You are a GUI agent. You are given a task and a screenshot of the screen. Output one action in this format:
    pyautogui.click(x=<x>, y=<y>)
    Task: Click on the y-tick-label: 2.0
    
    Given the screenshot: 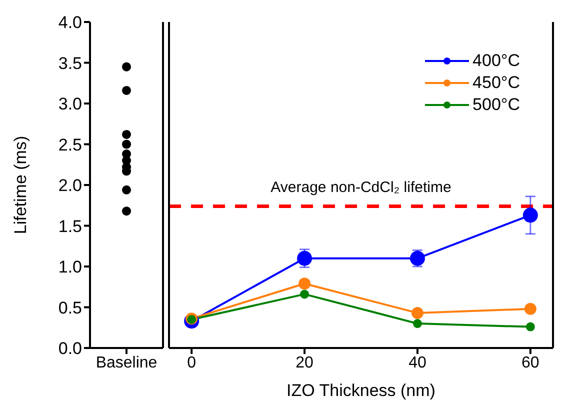 What is the action you would take?
    pyautogui.click(x=70, y=186)
    